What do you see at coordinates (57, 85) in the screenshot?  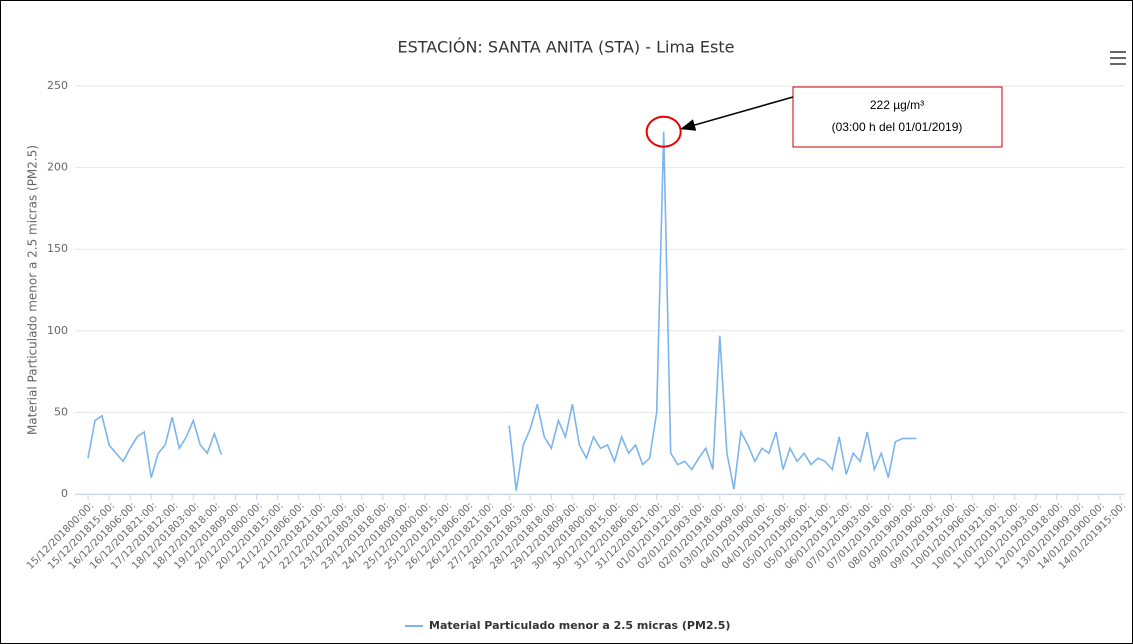 I see `y-tick-label: 250` at bounding box center [57, 85].